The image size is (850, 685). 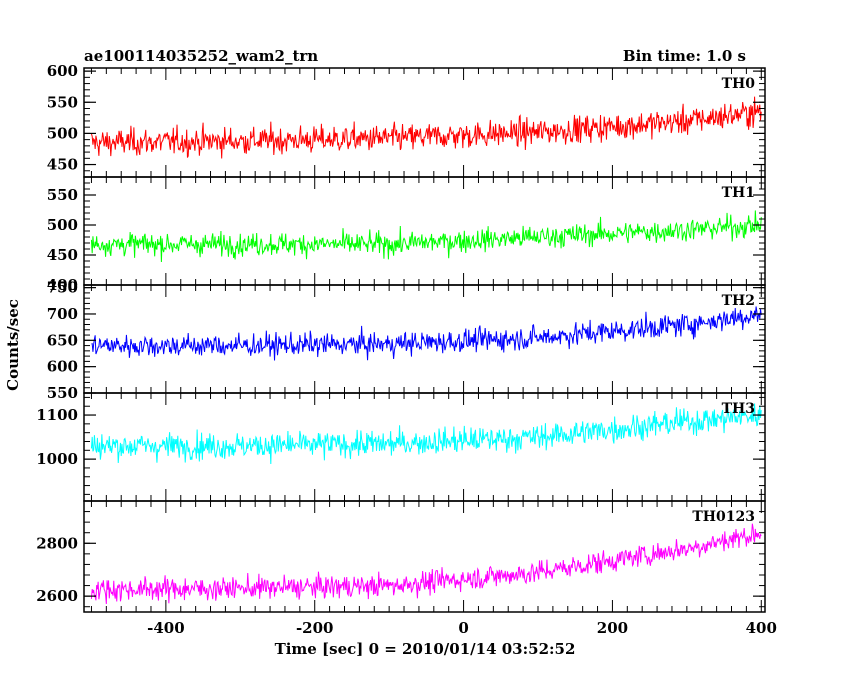 I want to click on y-axis-label: Counts/sec, so click(x=13, y=345).